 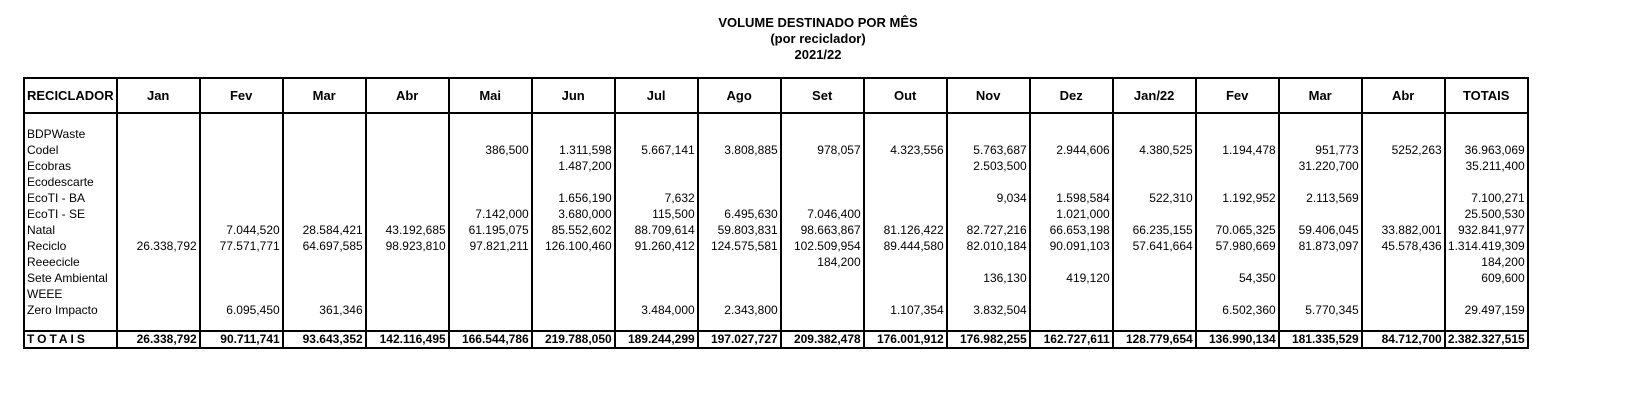 I want to click on column-header-month: Jan, so click(x=158, y=95).